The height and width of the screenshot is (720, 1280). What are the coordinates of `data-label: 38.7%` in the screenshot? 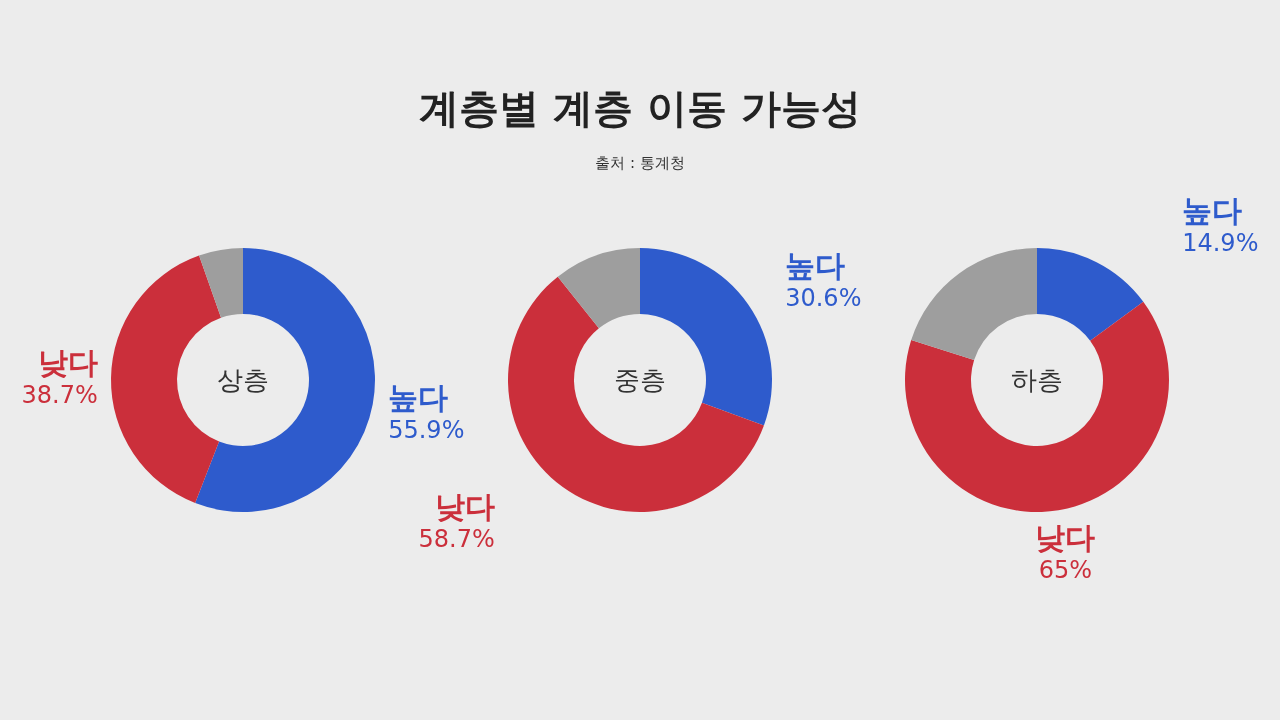 It's located at (59, 395).